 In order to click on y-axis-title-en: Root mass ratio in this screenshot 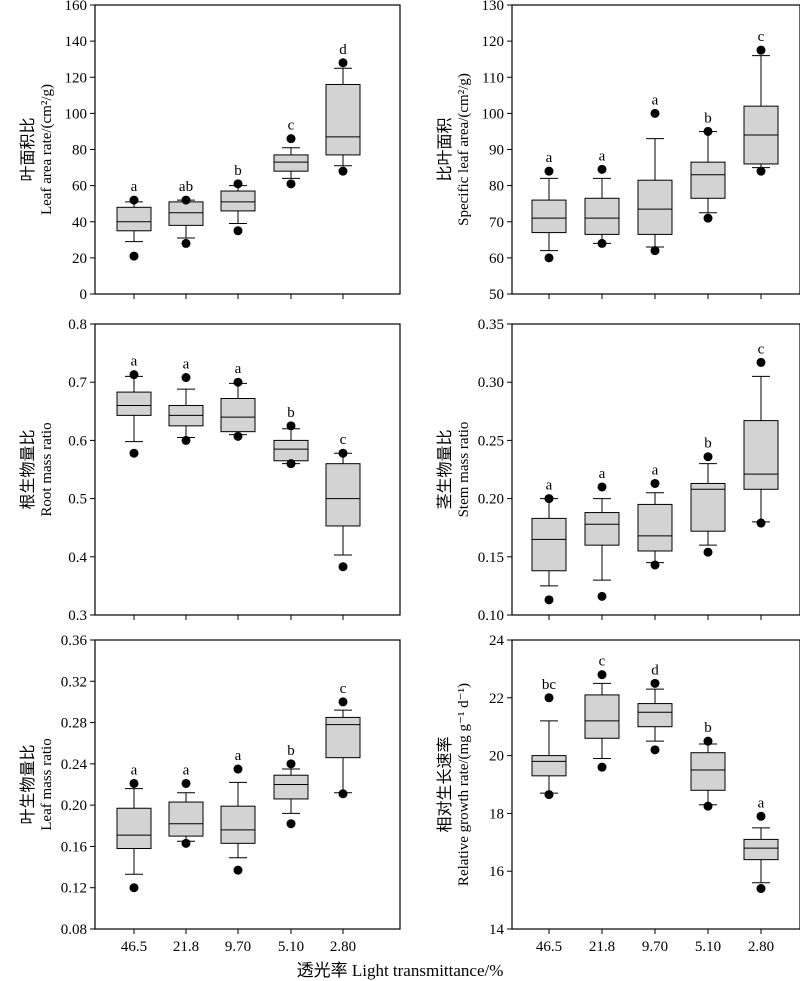, I will do `click(47, 469)`.